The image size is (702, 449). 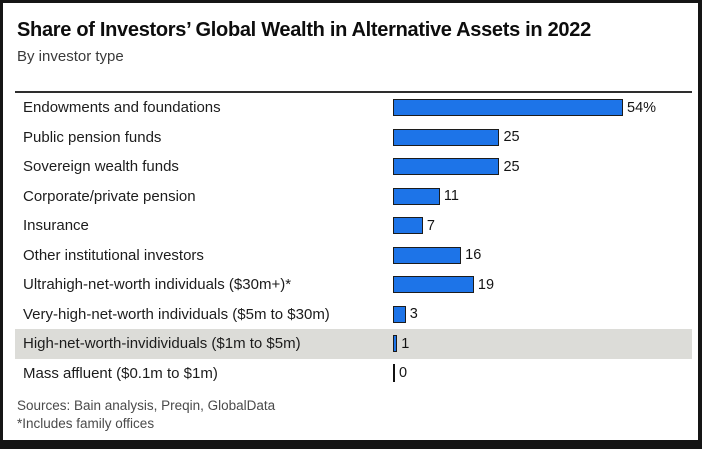 I want to click on chart-row: Sovereign wealth funds 25, so click(x=353, y=167).